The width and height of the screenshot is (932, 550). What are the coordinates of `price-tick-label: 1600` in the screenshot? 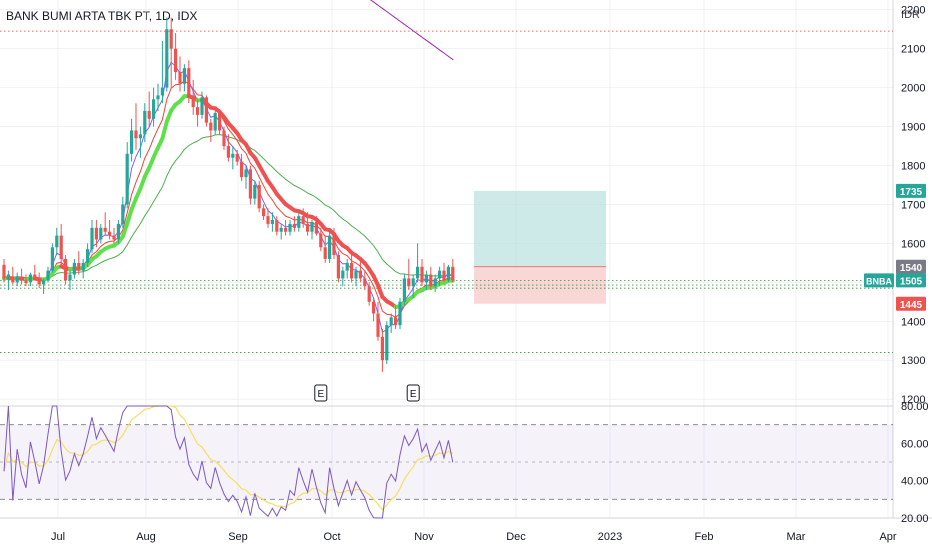 It's located at (913, 244).